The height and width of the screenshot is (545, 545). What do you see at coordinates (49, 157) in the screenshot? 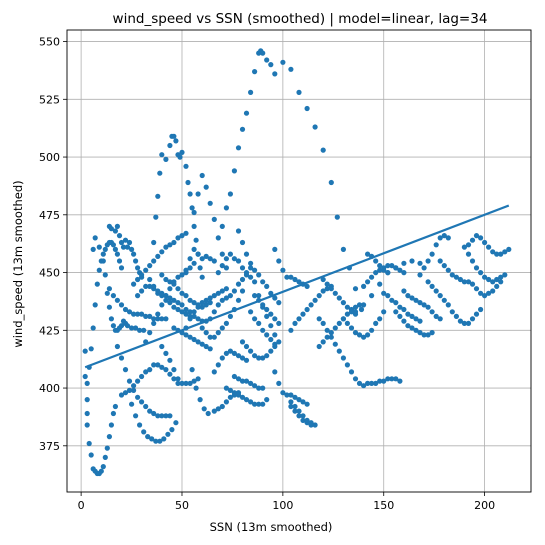
I see `y-tick-label: 500` at bounding box center [49, 157].